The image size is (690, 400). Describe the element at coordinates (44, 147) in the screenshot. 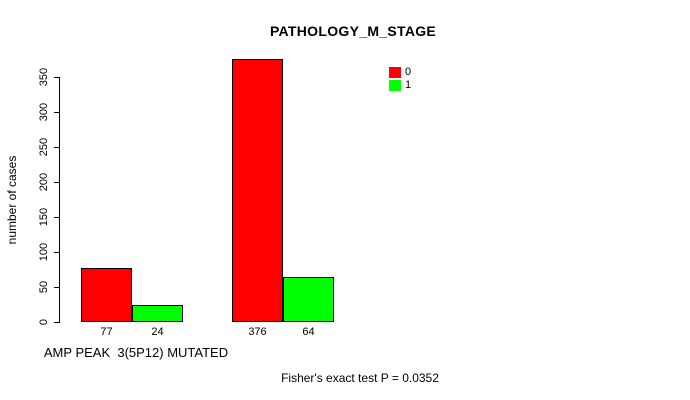

I see `y-axis-tick-label: 250` at that location.